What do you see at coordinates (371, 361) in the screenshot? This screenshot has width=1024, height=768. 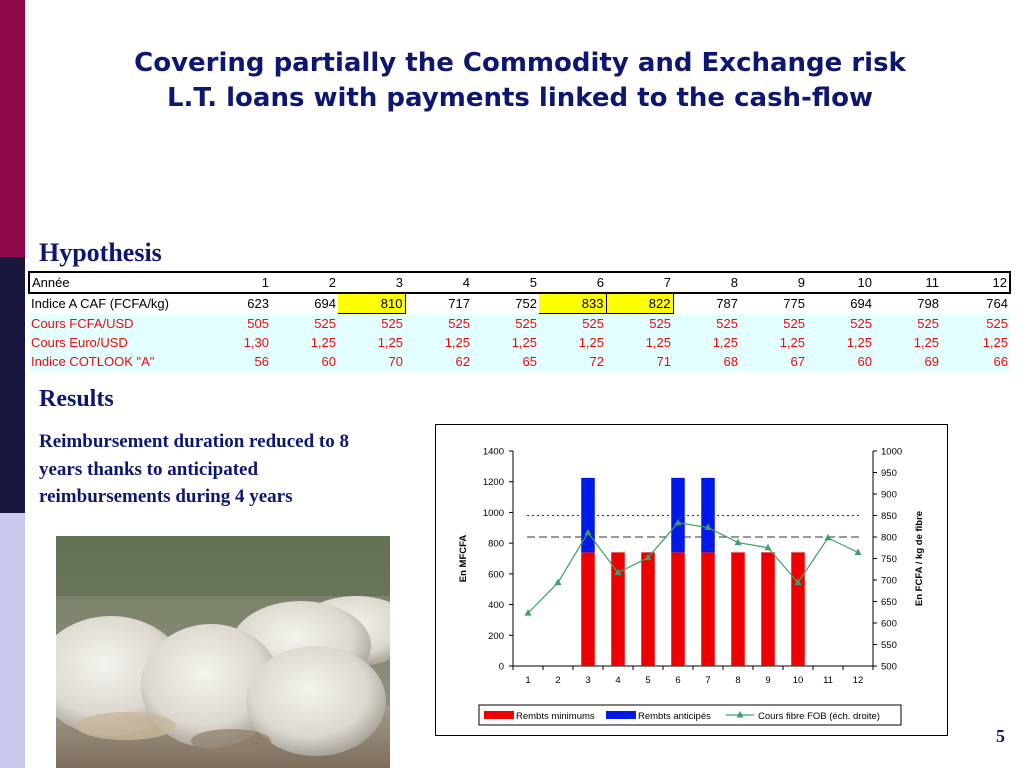 I see `table-cell: 70` at bounding box center [371, 361].